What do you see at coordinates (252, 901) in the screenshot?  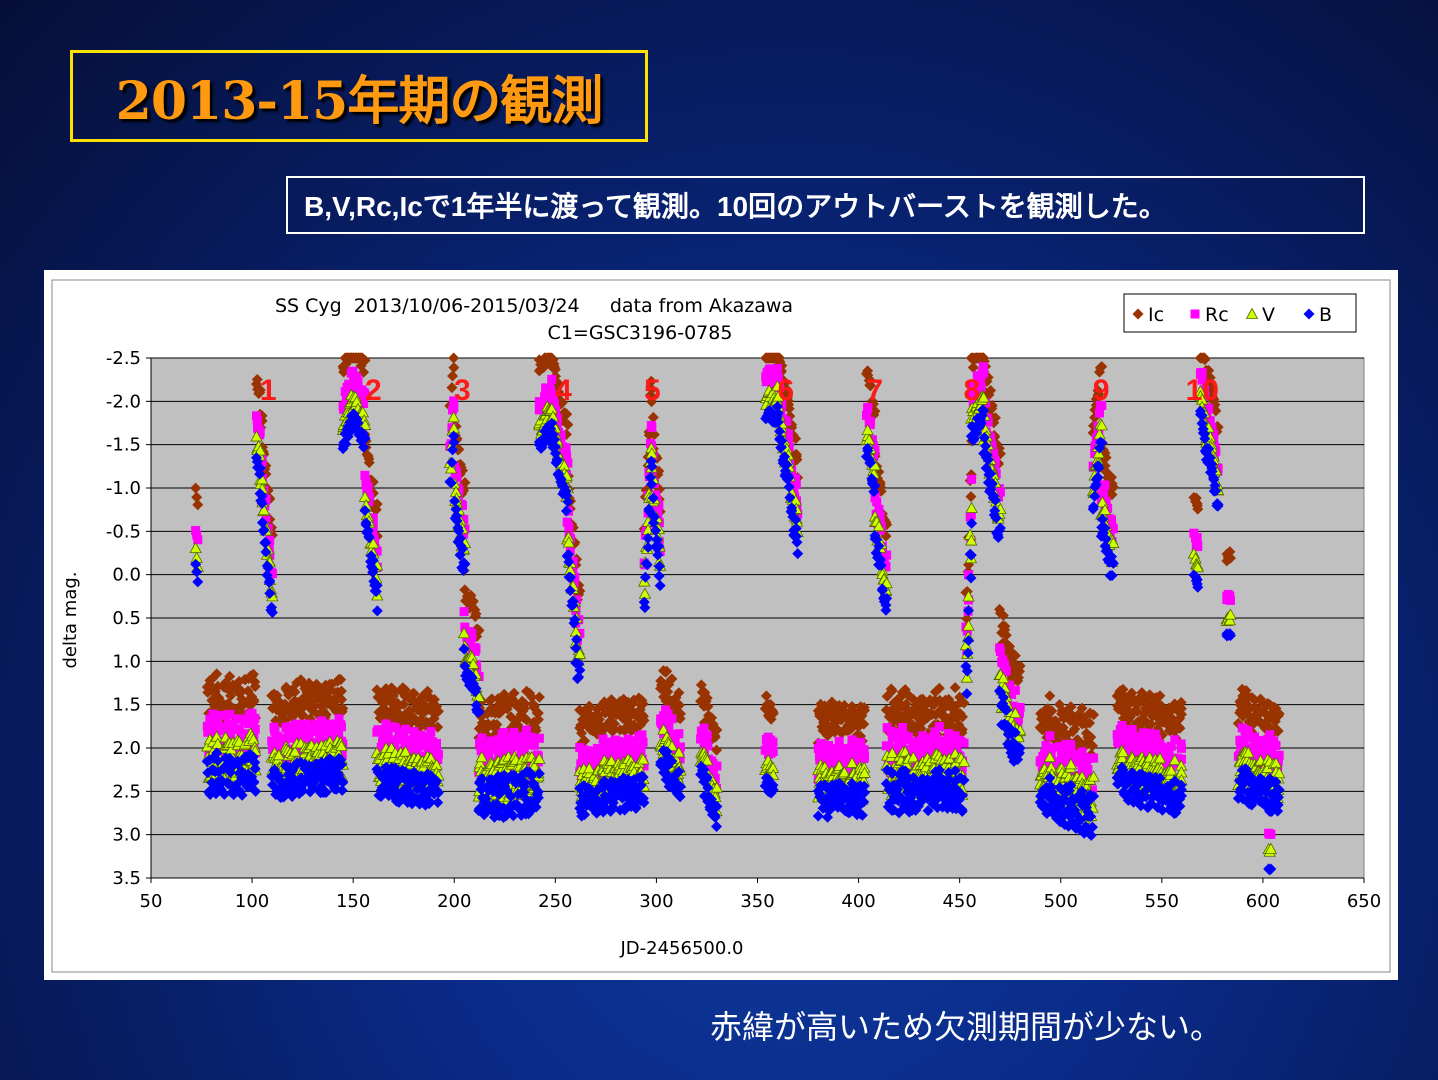 I see `x-tick-label: 100` at bounding box center [252, 901].